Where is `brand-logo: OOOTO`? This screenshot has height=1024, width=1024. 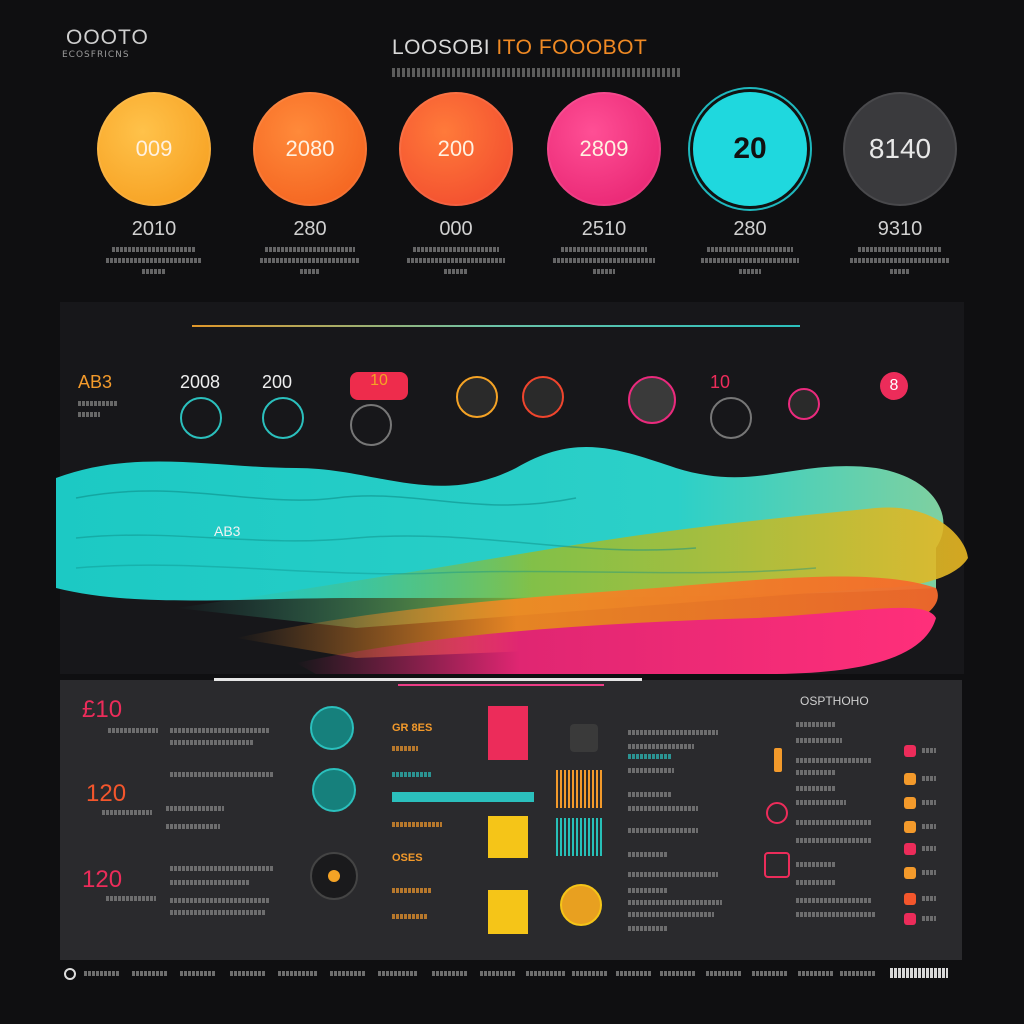 brand-logo: OOOTO is located at coordinates (107, 37).